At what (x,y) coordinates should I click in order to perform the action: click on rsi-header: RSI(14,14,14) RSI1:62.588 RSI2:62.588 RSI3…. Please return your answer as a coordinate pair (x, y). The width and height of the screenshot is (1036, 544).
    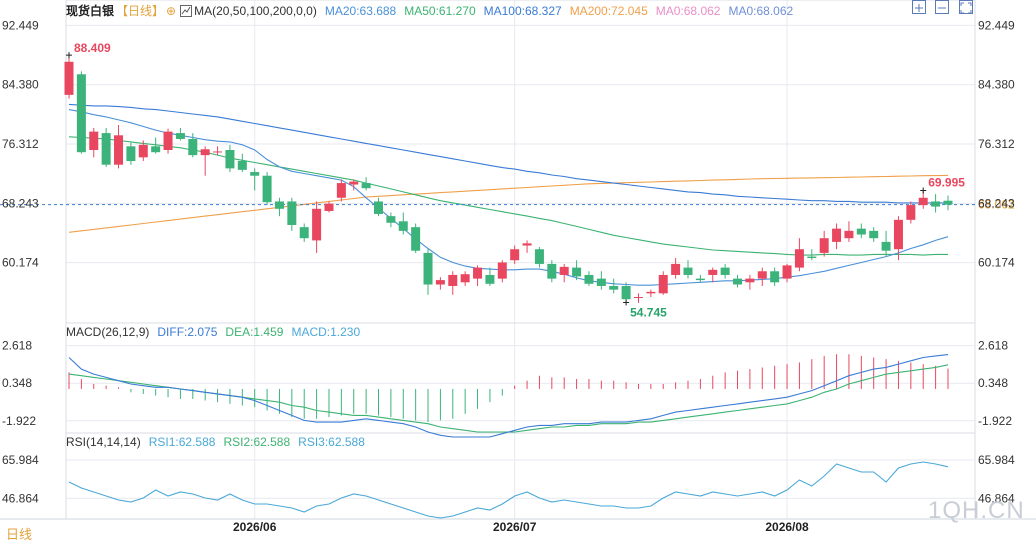
    Looking at the image, I should click on (215, 442).